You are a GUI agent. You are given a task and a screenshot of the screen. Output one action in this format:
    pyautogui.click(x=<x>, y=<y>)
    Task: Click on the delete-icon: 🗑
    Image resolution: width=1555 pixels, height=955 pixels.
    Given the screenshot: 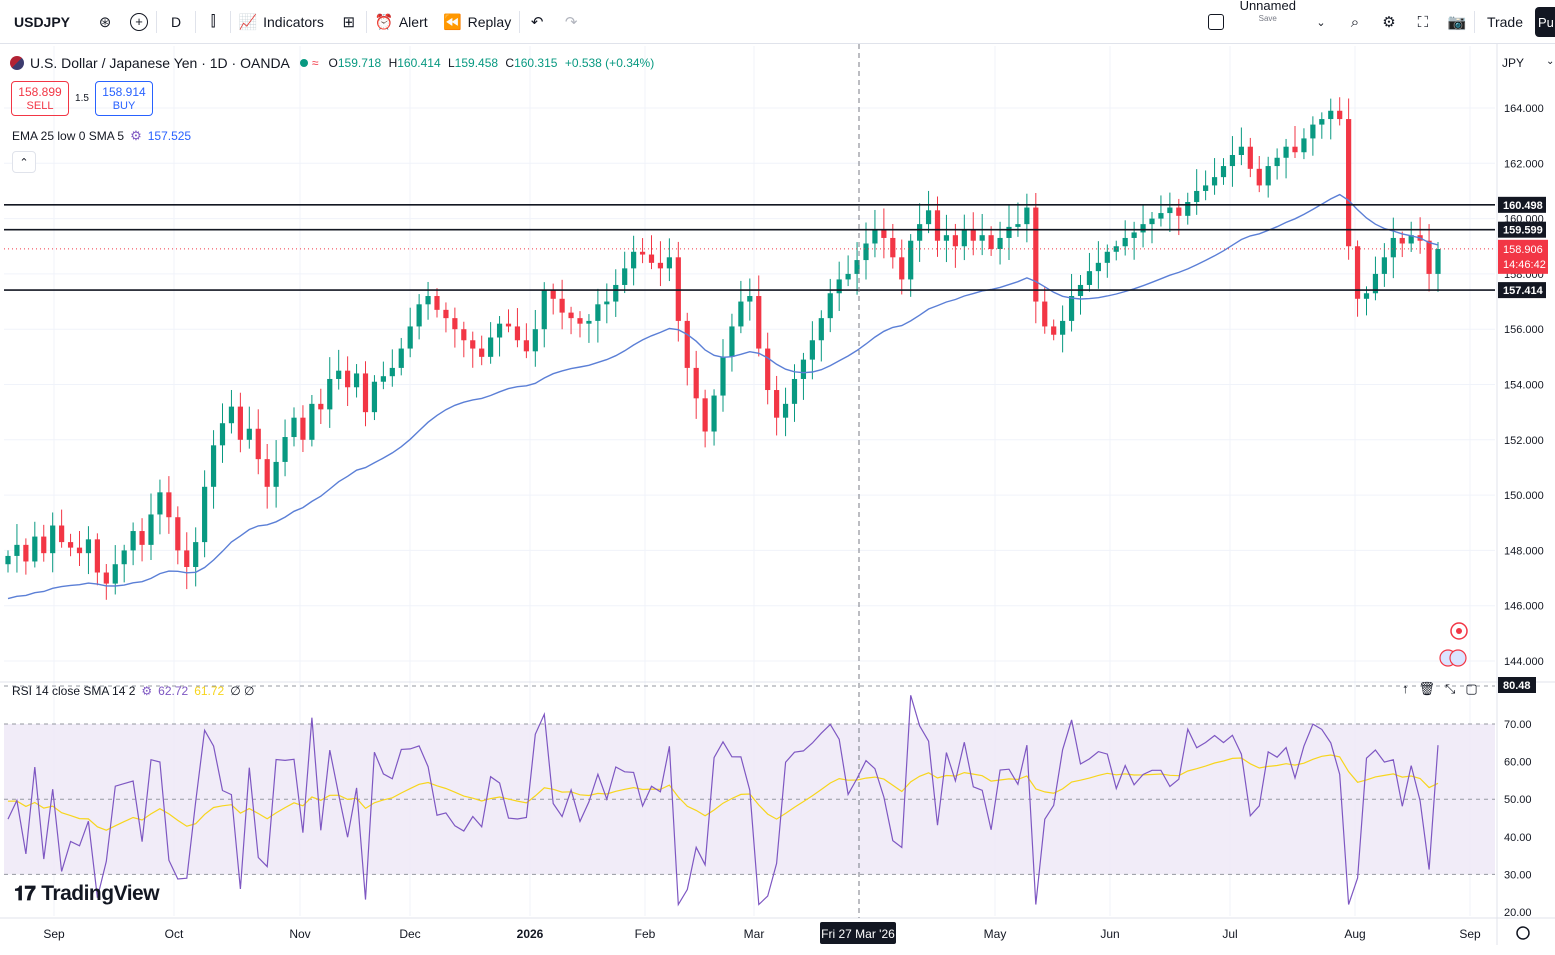 What is the action you would take?
    pyautogui.click(x=1427, y=688)
    